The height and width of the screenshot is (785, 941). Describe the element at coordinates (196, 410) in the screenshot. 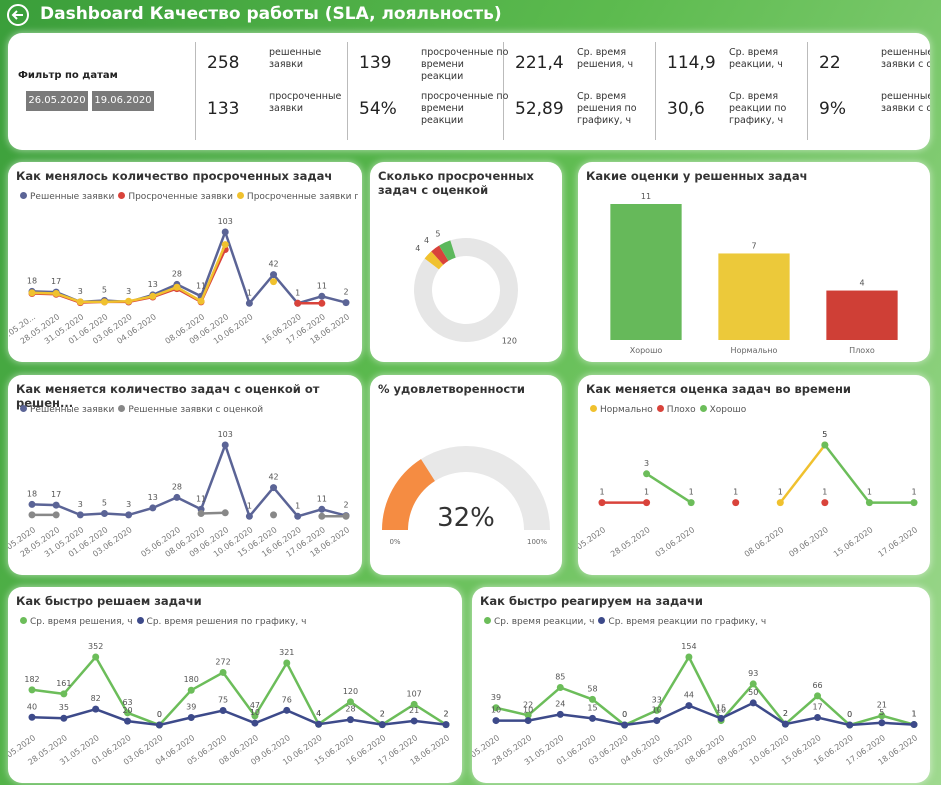

I see `legend-label: Решенные заявки с оценкой` at that location.